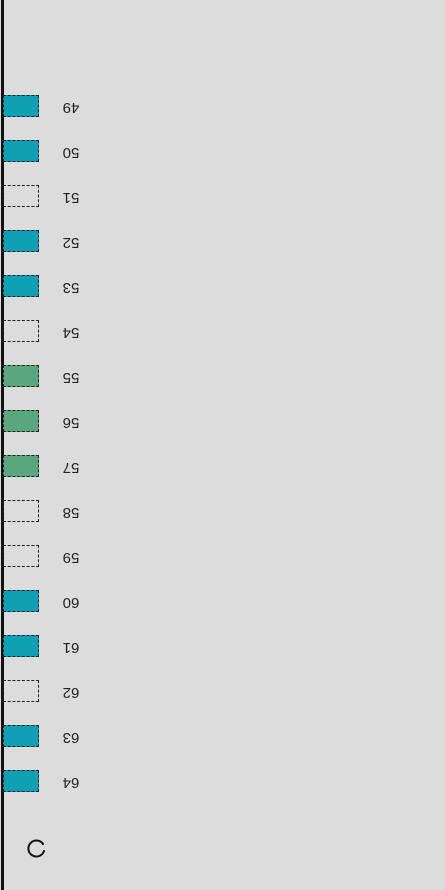 The image size is (445, 890). What do you see at coordinates (71, 332) in the screenshot?
I see `seat-label: 54` at bounding box center [71, 332].